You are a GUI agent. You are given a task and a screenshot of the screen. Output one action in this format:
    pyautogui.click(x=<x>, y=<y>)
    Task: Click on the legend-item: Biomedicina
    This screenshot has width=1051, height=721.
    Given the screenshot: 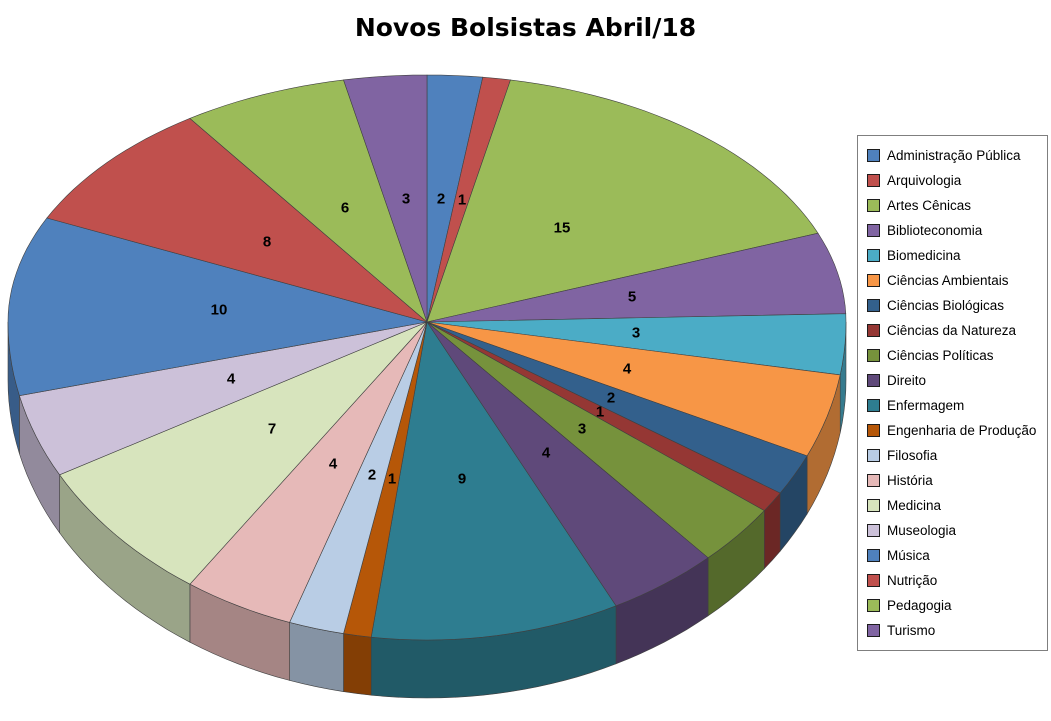 What is the action you would take?
    pyautogui.click(x=955, y=255)
    